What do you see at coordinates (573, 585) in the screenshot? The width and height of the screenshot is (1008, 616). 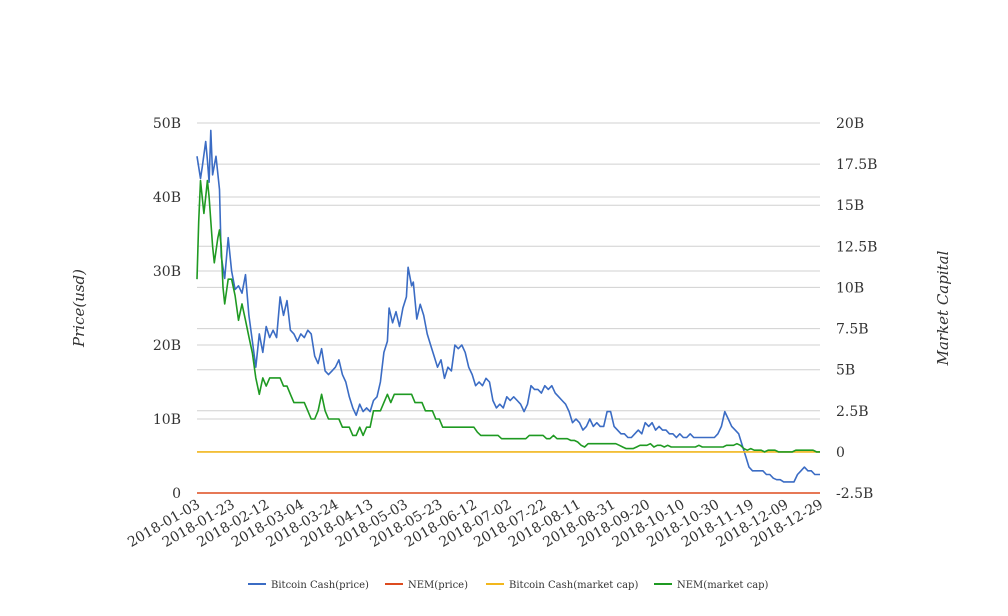 I see `legend-label: Bitcoin Cash(market cap)` at bounding box center [573, 585].